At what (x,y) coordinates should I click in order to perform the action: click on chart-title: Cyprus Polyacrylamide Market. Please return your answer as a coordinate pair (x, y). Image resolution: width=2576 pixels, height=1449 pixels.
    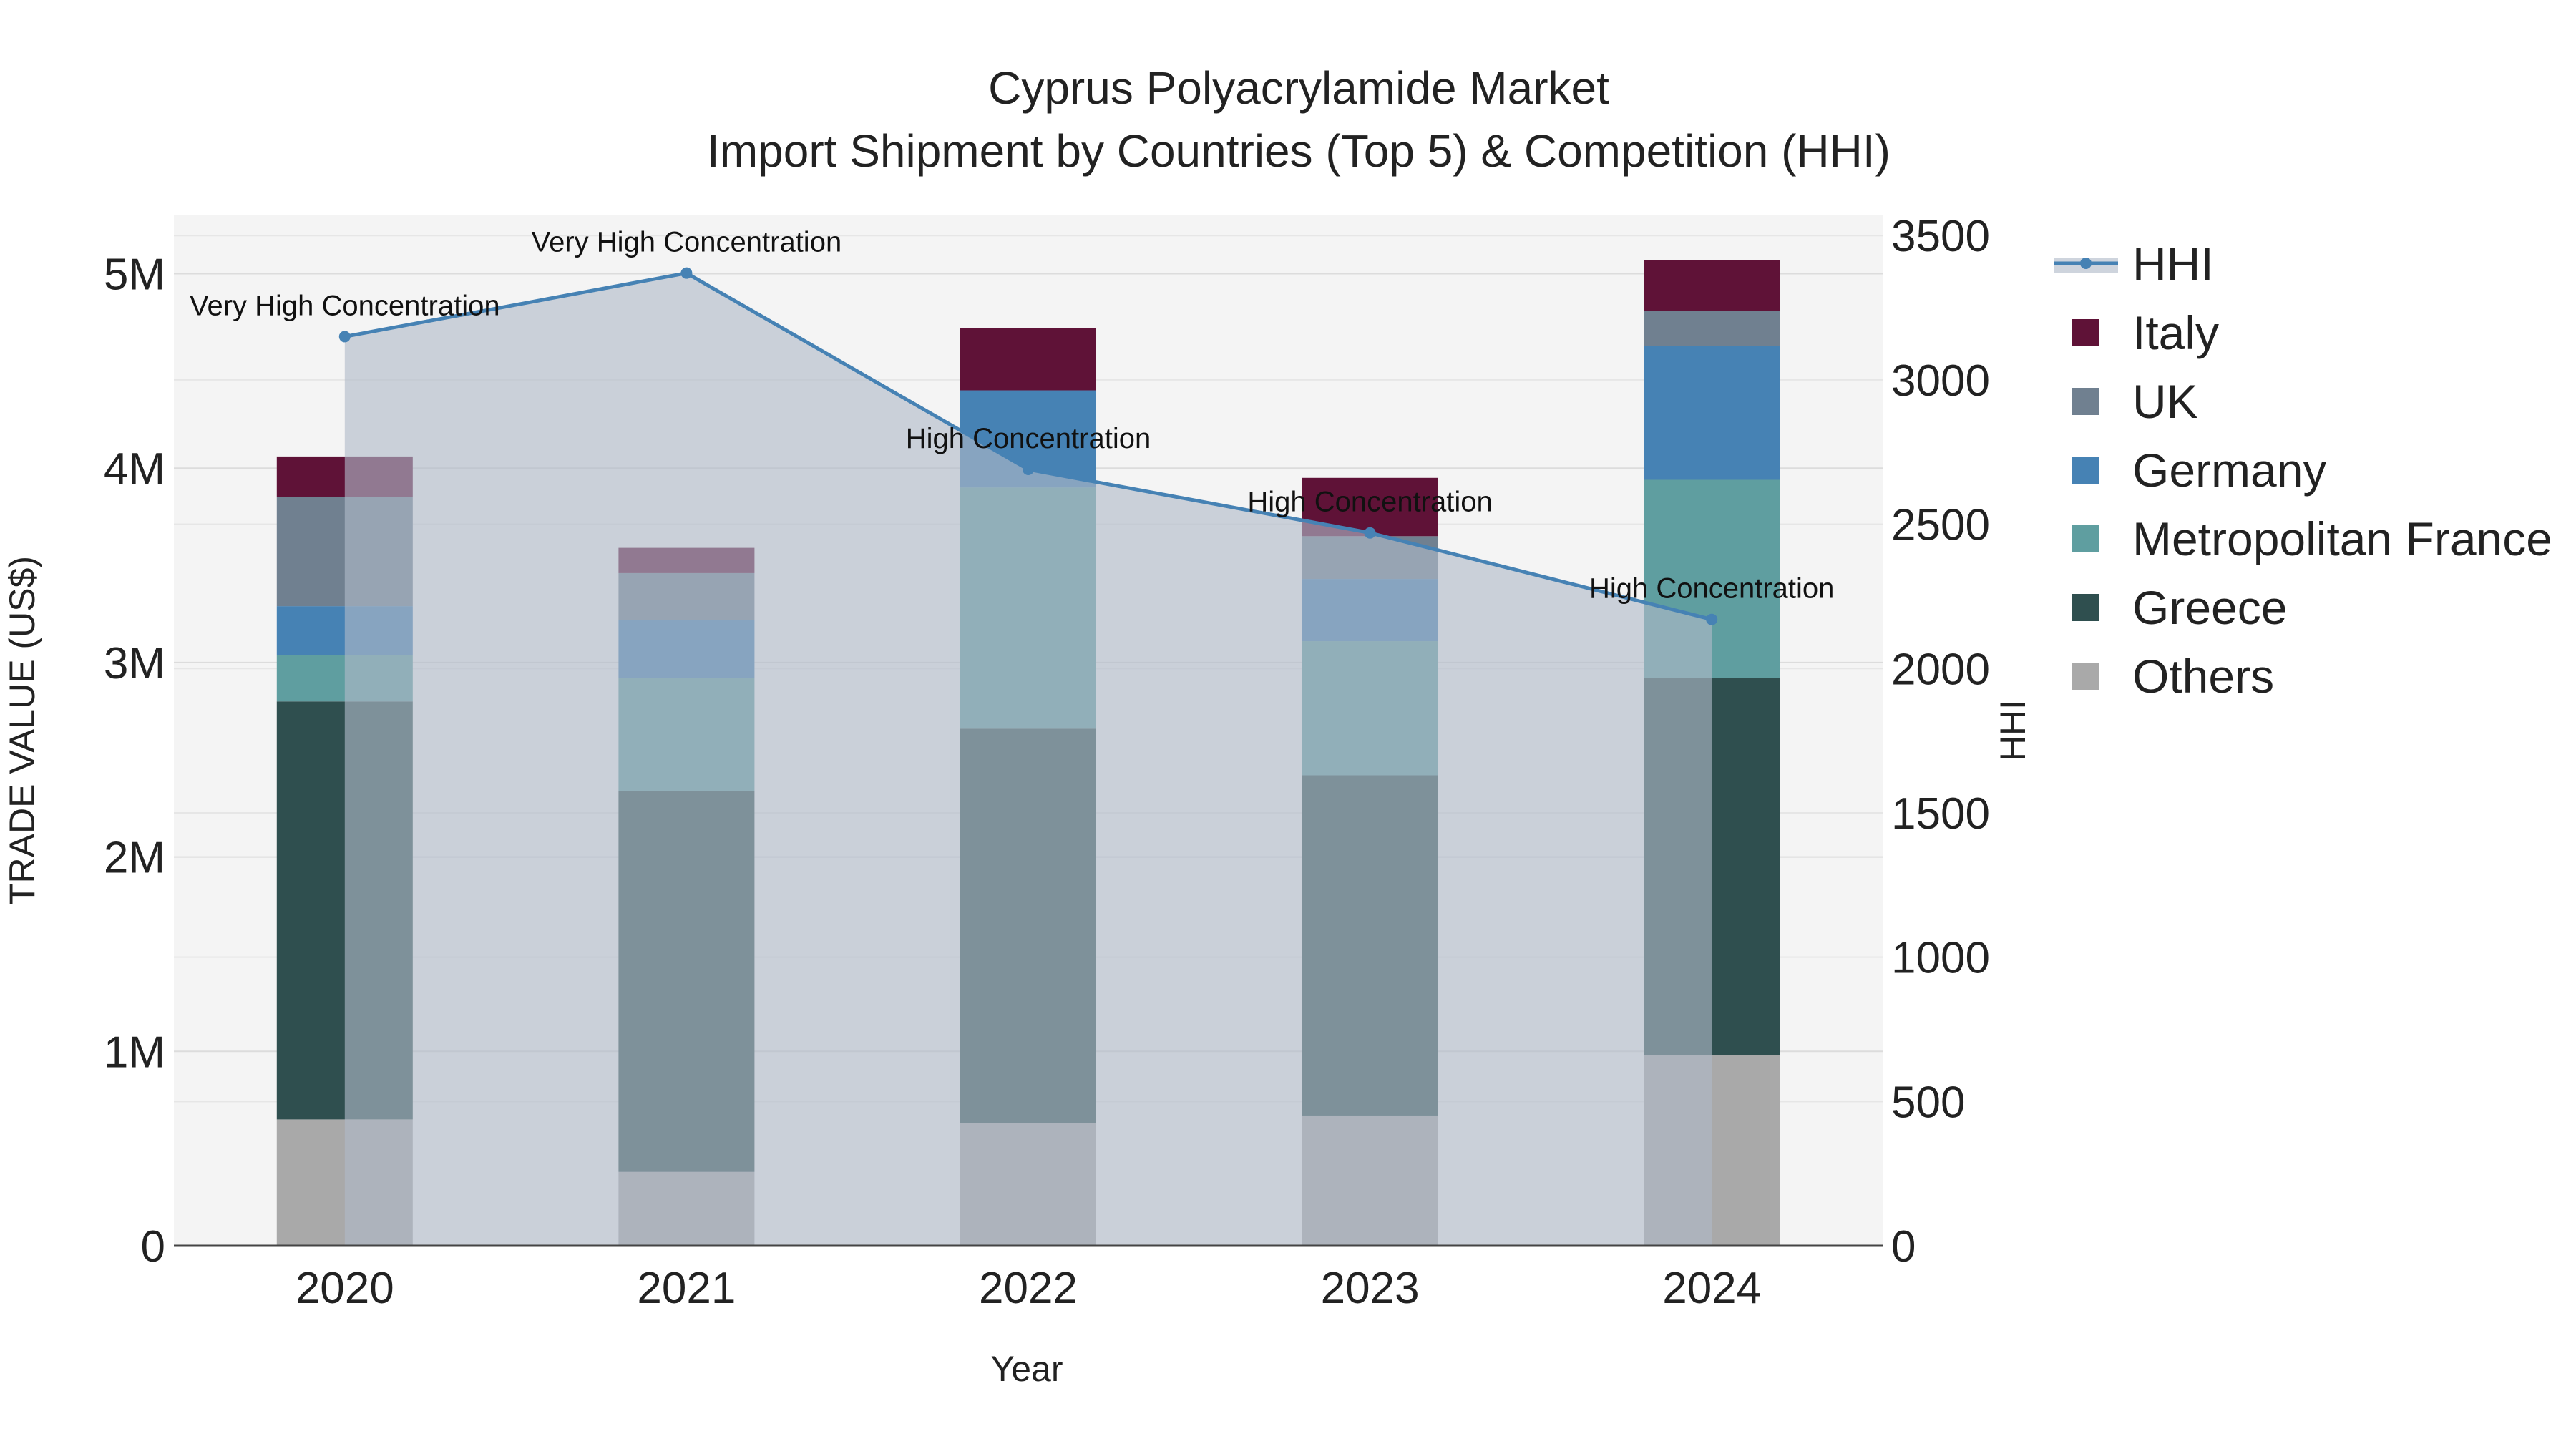
    Looking at the image, I should click on (1298, 88).